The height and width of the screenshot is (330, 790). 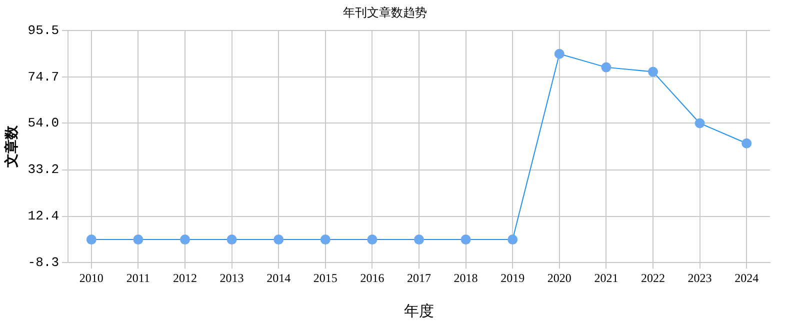 What do you see at coordinates (11, 146) in the screenshot?
I see `y-axis-title: 文章数` at bounding box center [11, 146].